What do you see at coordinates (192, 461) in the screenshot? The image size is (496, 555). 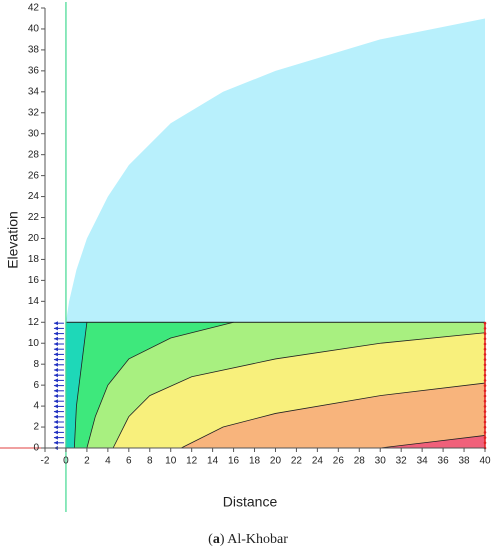 I see `x-tick-label: 12` at bounding box center [192, 461].